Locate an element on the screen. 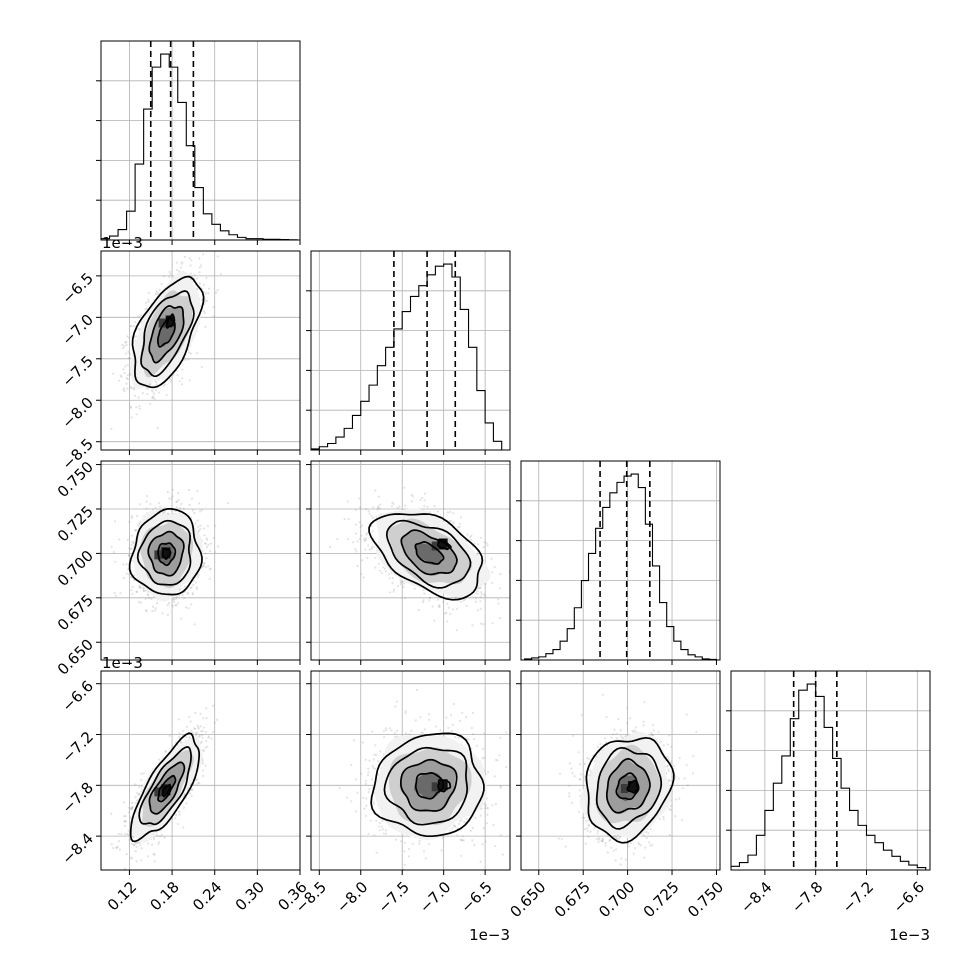 The image size is (970, 970). histogram-step is located at coordinates (199, 146).